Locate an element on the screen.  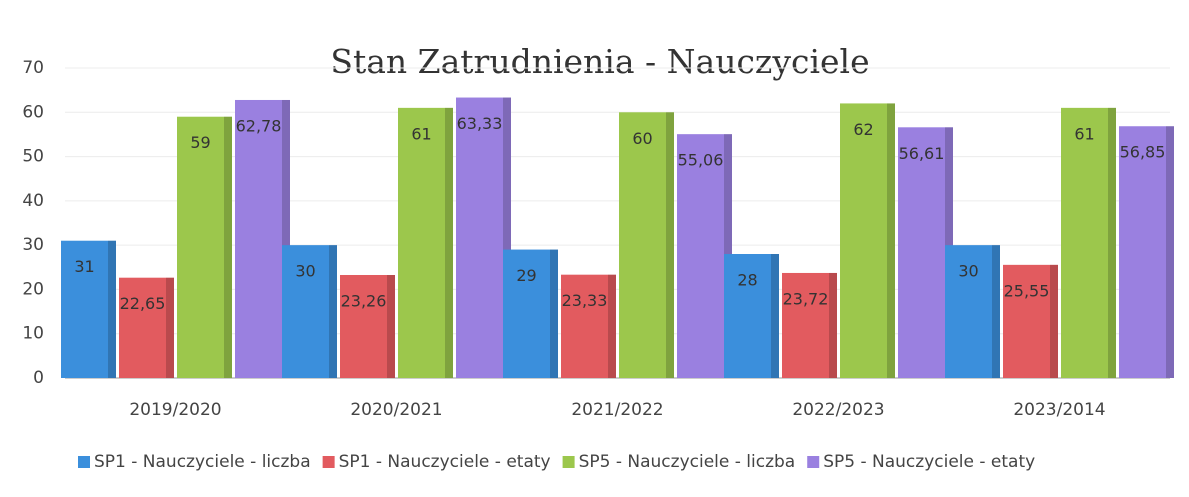
x-tick-label: 2021/2022 is located at coordinates (617, 410).